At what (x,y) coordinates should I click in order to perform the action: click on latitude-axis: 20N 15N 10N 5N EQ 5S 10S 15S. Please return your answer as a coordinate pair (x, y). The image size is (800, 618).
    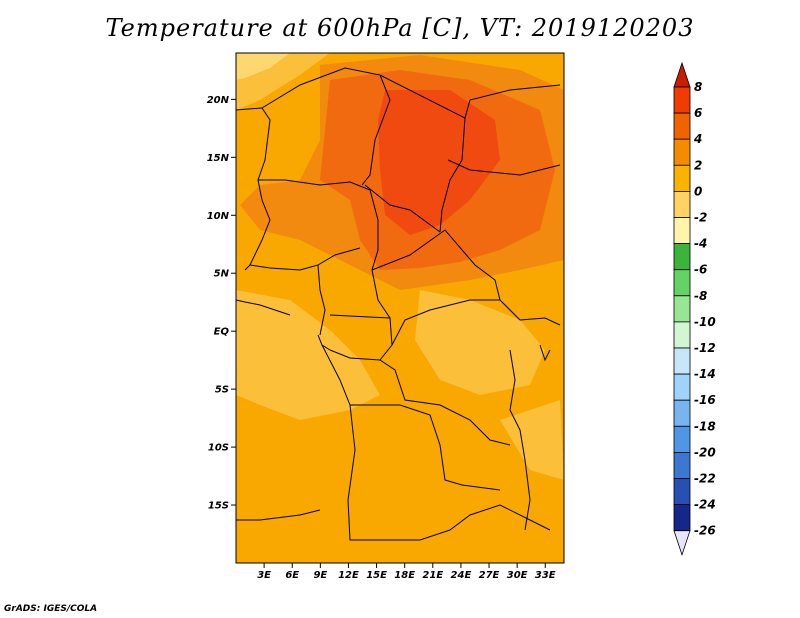
    Looking at the image, I should click on (221, 303).